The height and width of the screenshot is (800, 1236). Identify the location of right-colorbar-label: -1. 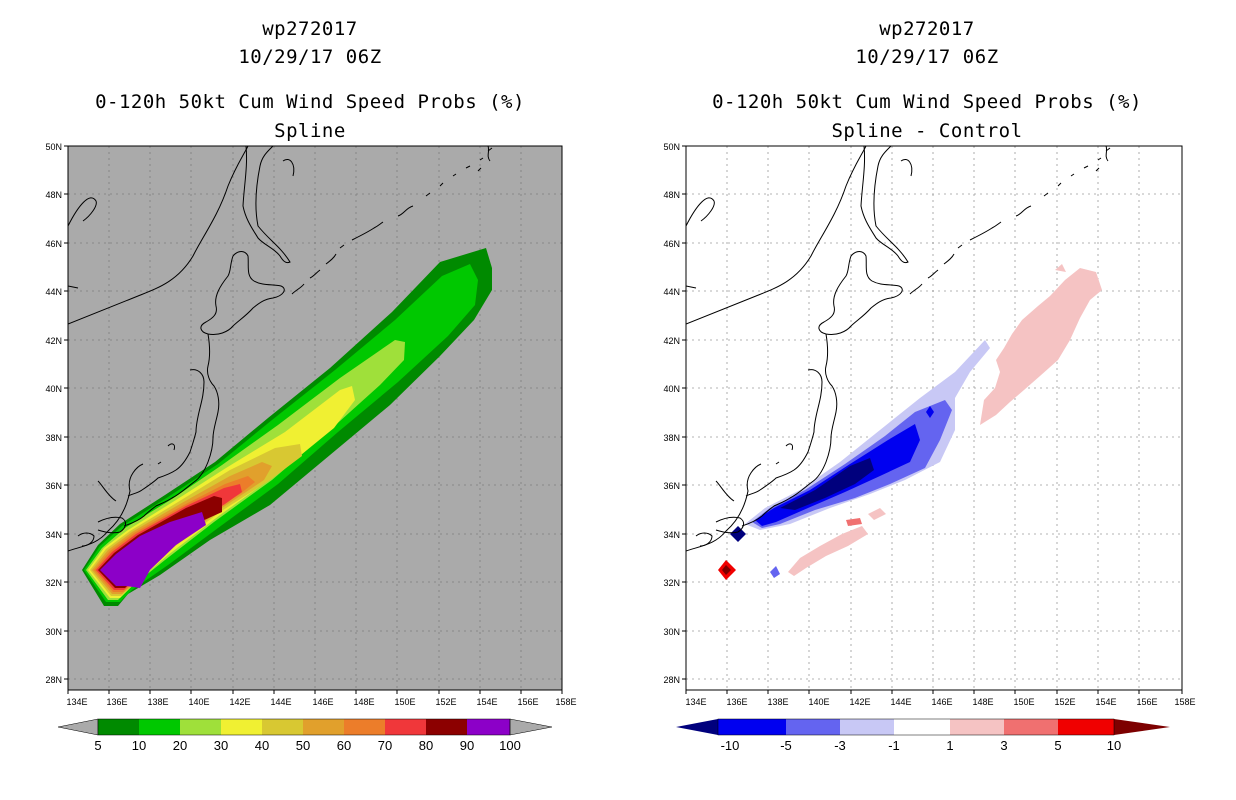
(894, 745).